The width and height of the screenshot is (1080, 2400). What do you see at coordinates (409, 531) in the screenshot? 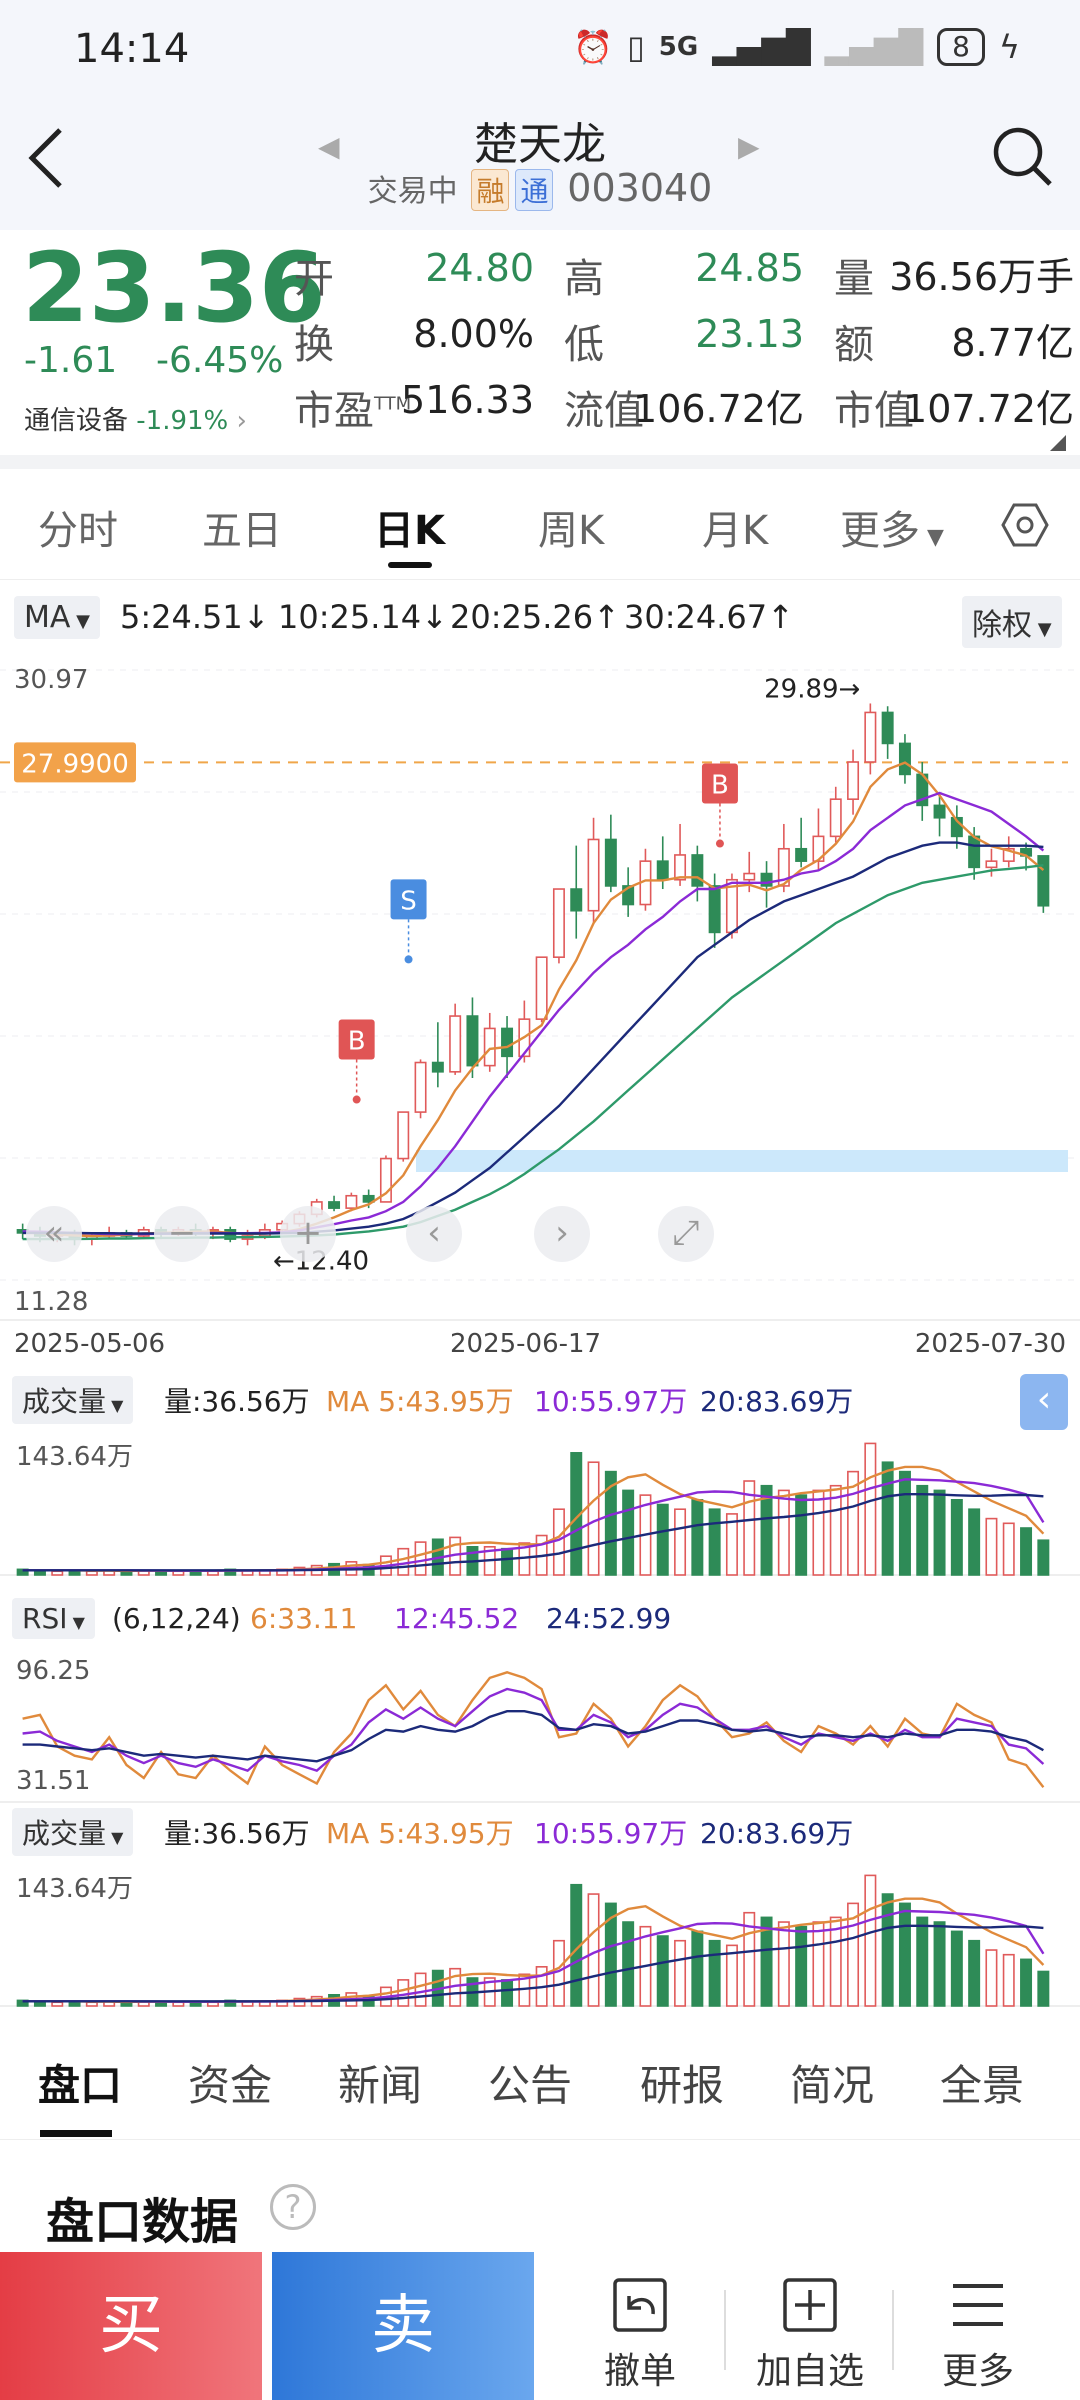
I see `tab-daily-k: 日K` at bounding box center [409, 531].